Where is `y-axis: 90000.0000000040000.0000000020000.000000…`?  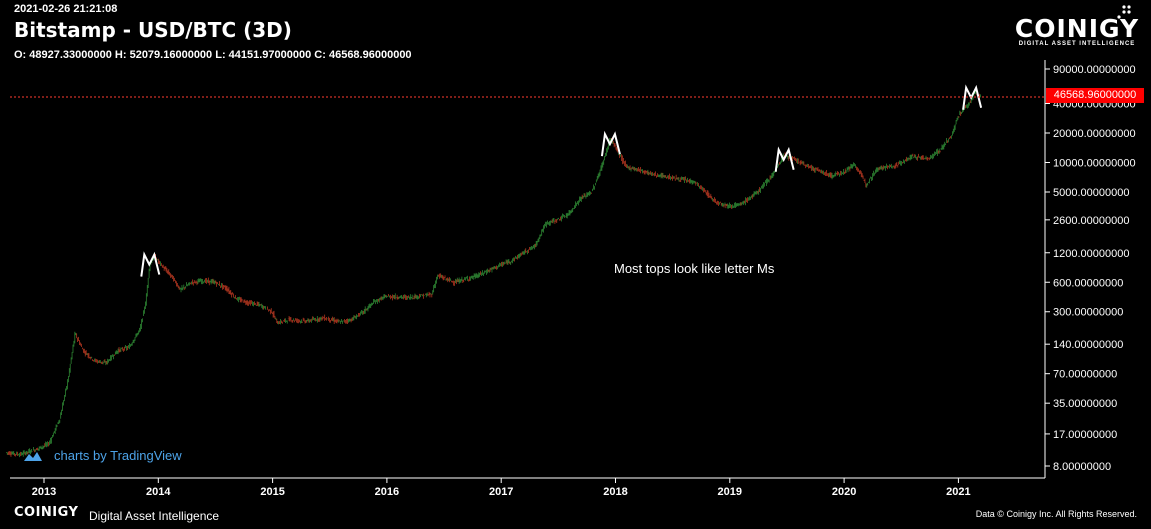
y-axis: 90000.0000000040000.0000000020000.000000… is located at coordinates (1090, 268).